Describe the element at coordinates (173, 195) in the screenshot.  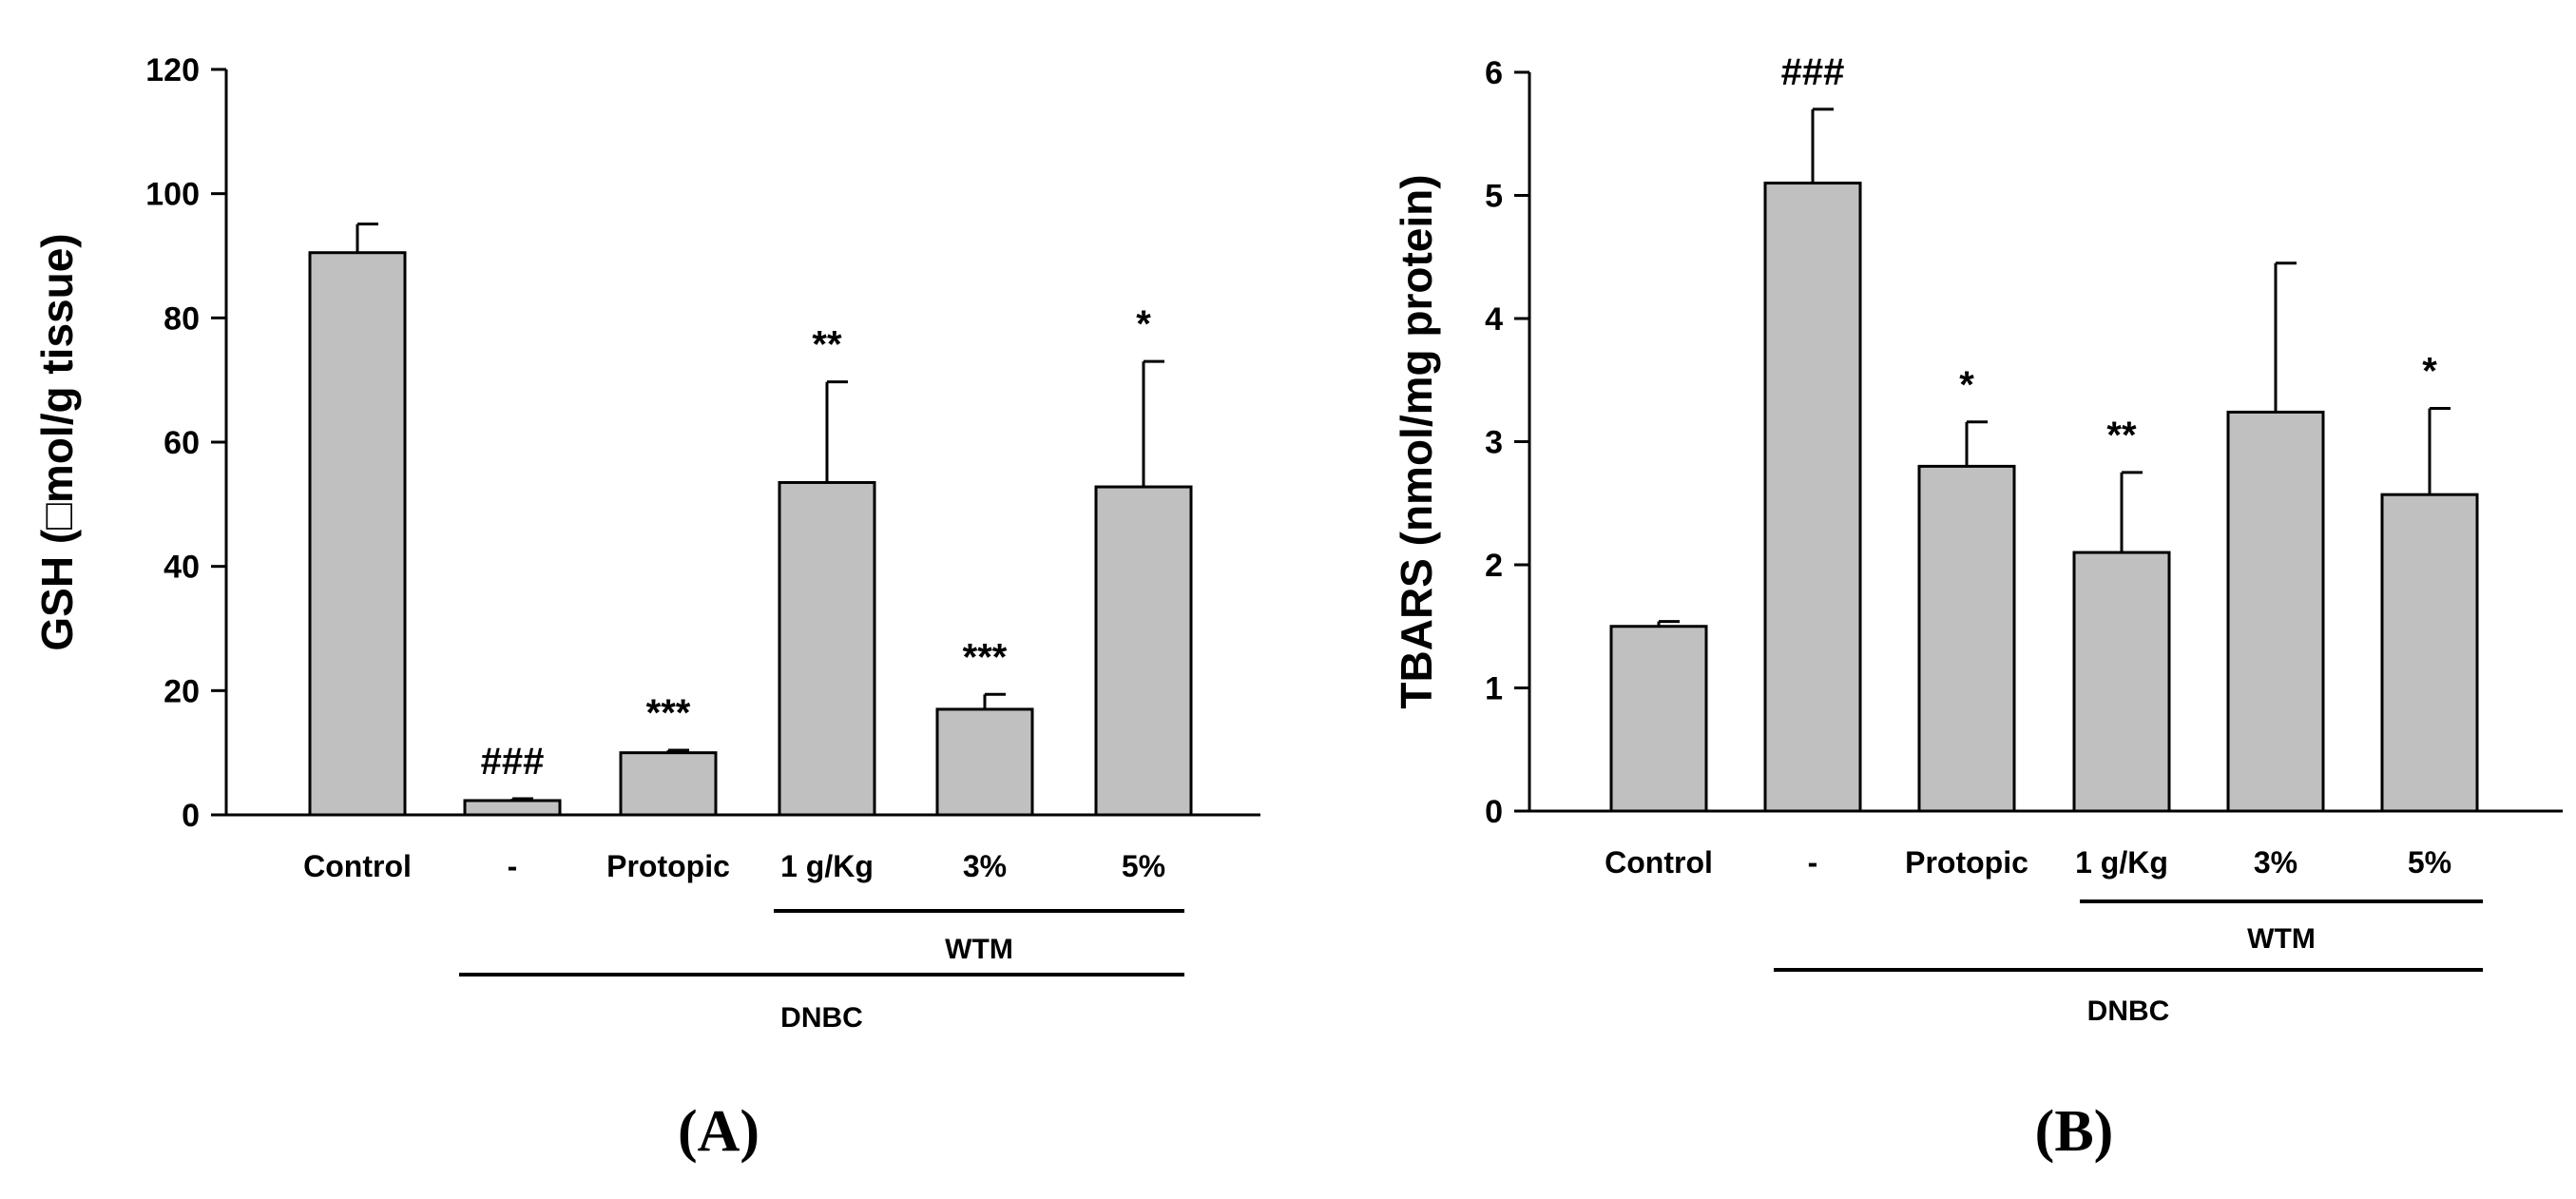
I see `y-tick-label: 100` at that location.